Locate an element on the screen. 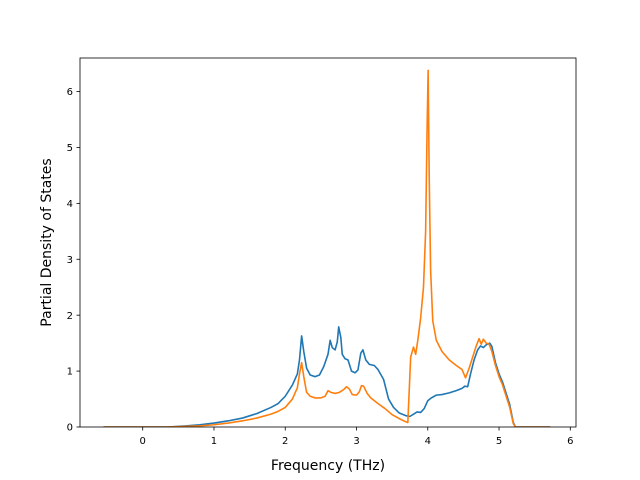  y-tick-label: 5 is located at coordinates (70, 148).